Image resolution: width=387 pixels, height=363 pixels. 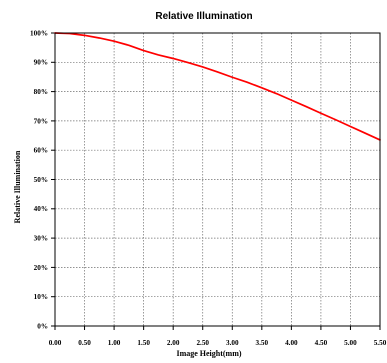 I want to click on y-tick-label: 70%, so click(x=41, y=121).